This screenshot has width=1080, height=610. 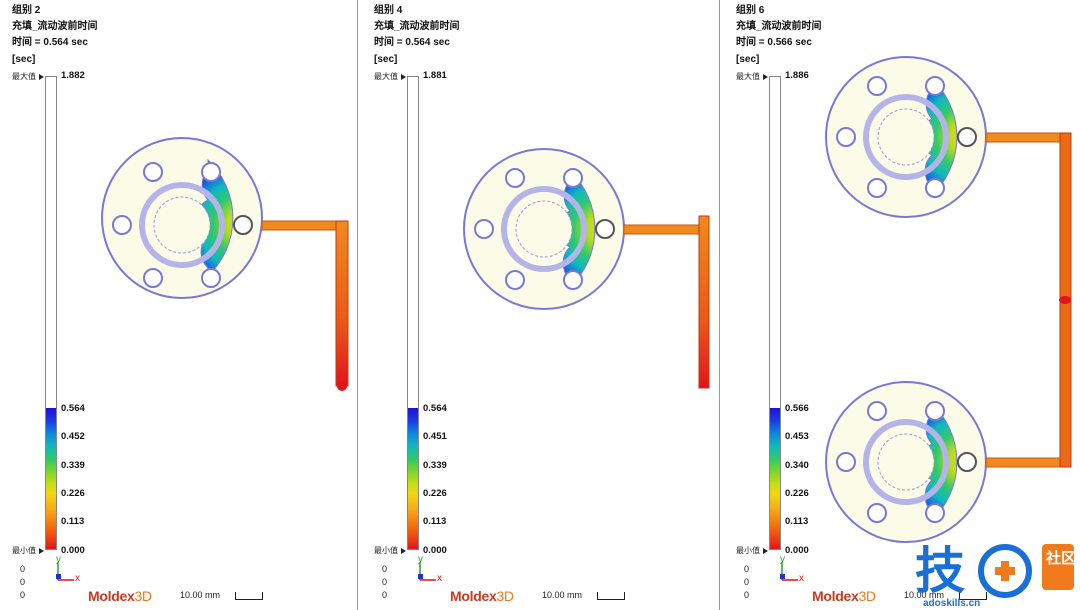 What do you see at coordinates (774, 42) in the screenshot?
I see `result-time: 时间 = 0.566 sec` at bounding box center [774, 42].